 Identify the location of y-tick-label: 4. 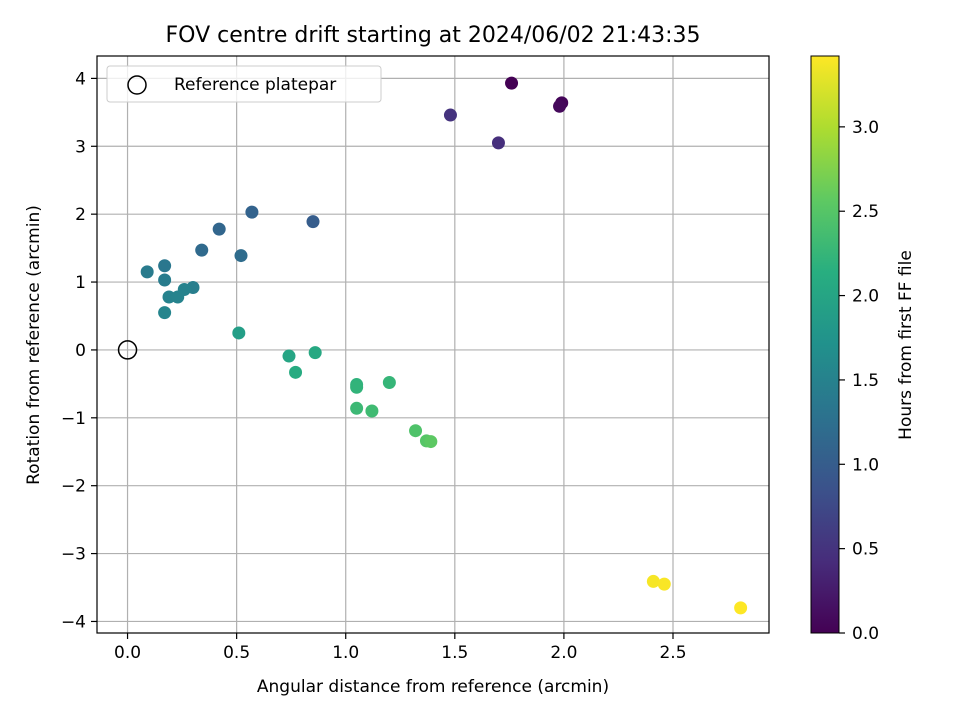
(80, 79).